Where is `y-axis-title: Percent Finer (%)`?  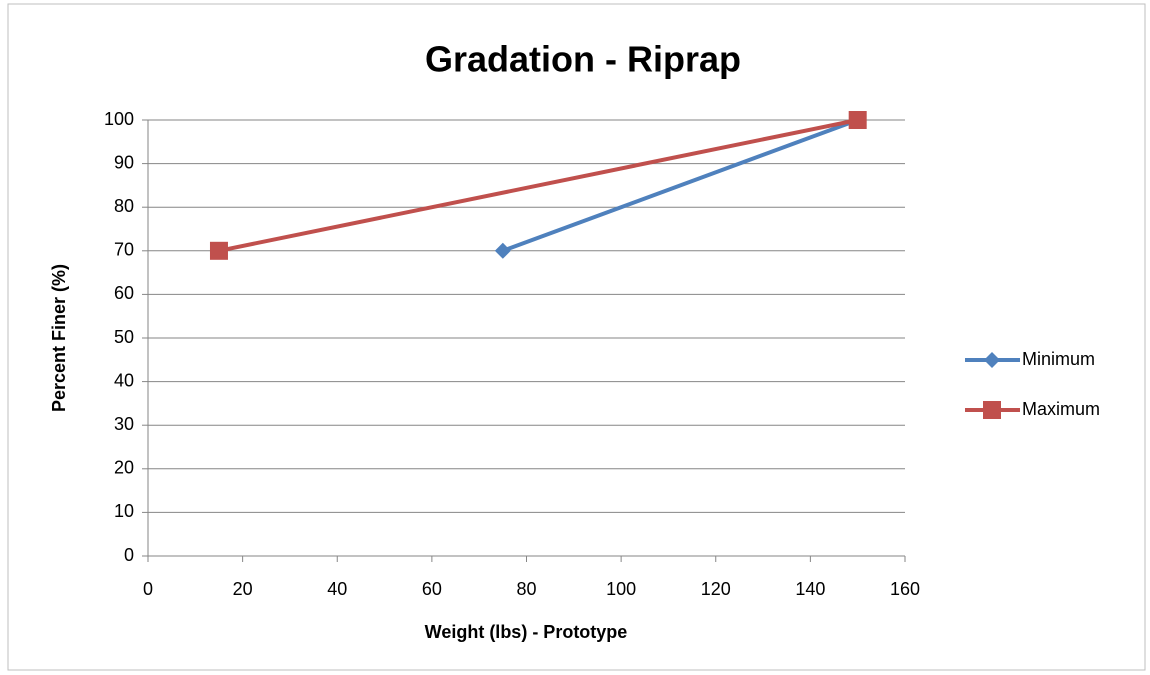 y-axis-title: Percent Finer (%) is located at coordinates (59, 338).